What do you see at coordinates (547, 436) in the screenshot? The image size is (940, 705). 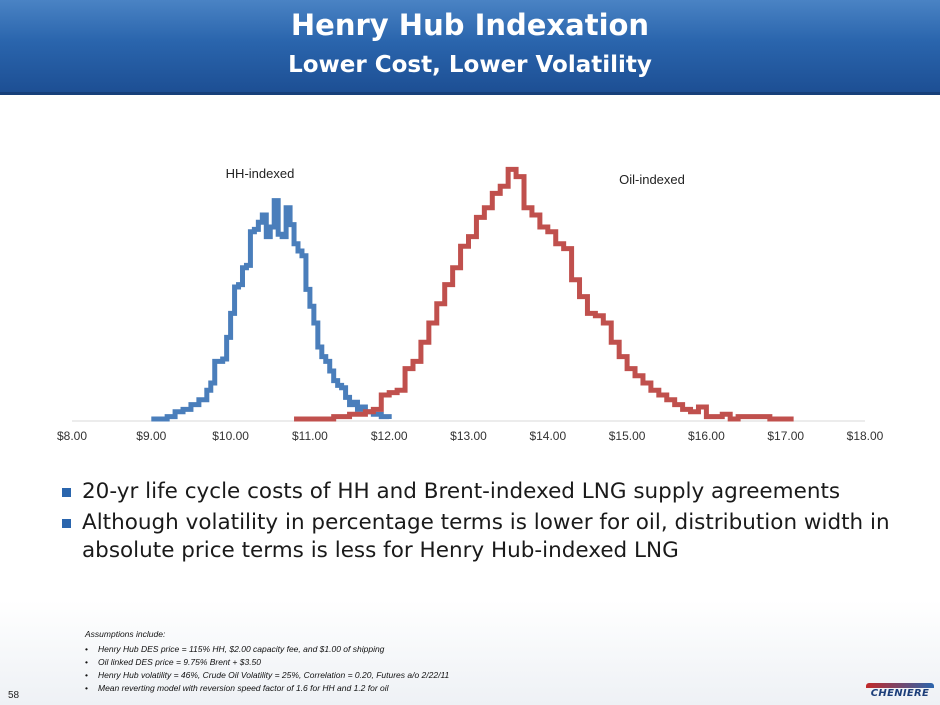 I see `x-tick-label: $14.00` at bounding box center [547, 436].